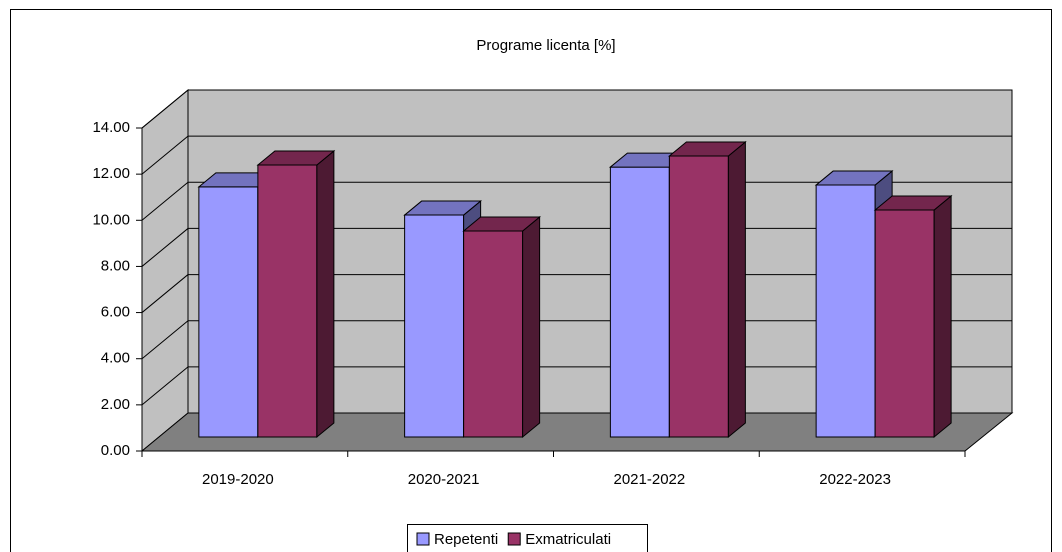  Describe the element at coordinates (115, 404) in the screenshot. I see `y-tick-label: 2.00` at that location.